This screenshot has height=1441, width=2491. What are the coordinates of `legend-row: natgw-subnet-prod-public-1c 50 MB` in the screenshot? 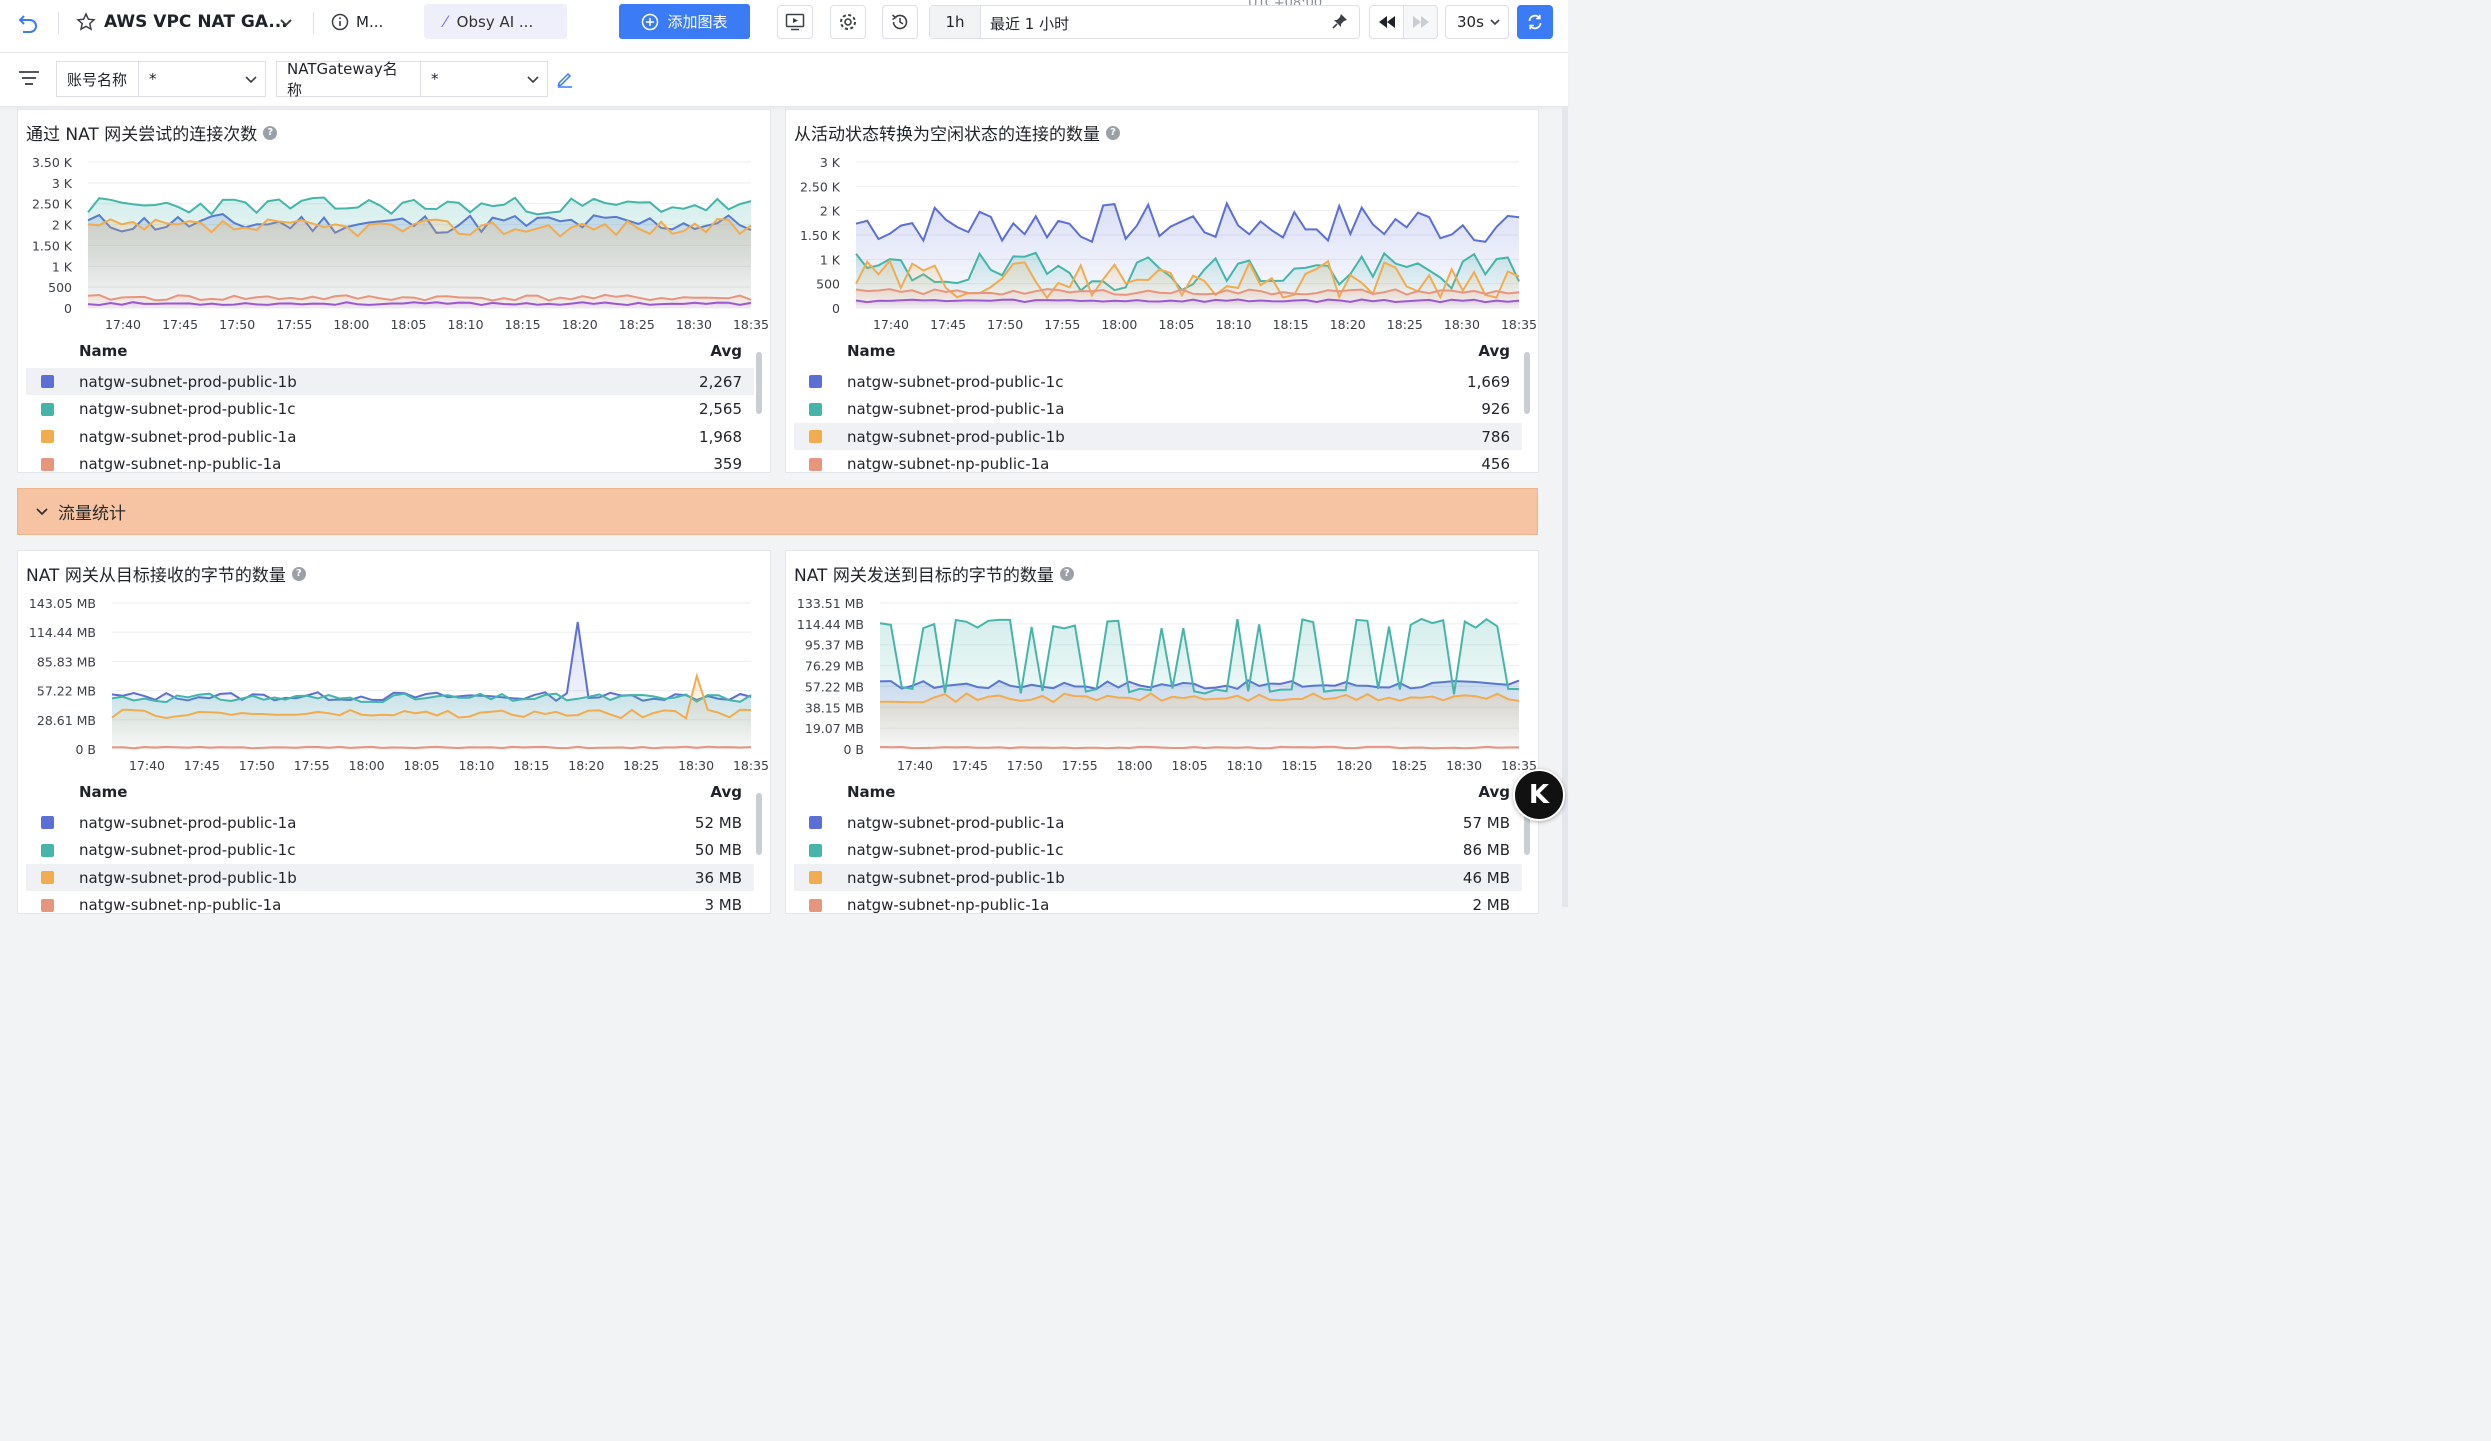 It's located at (390, 850).